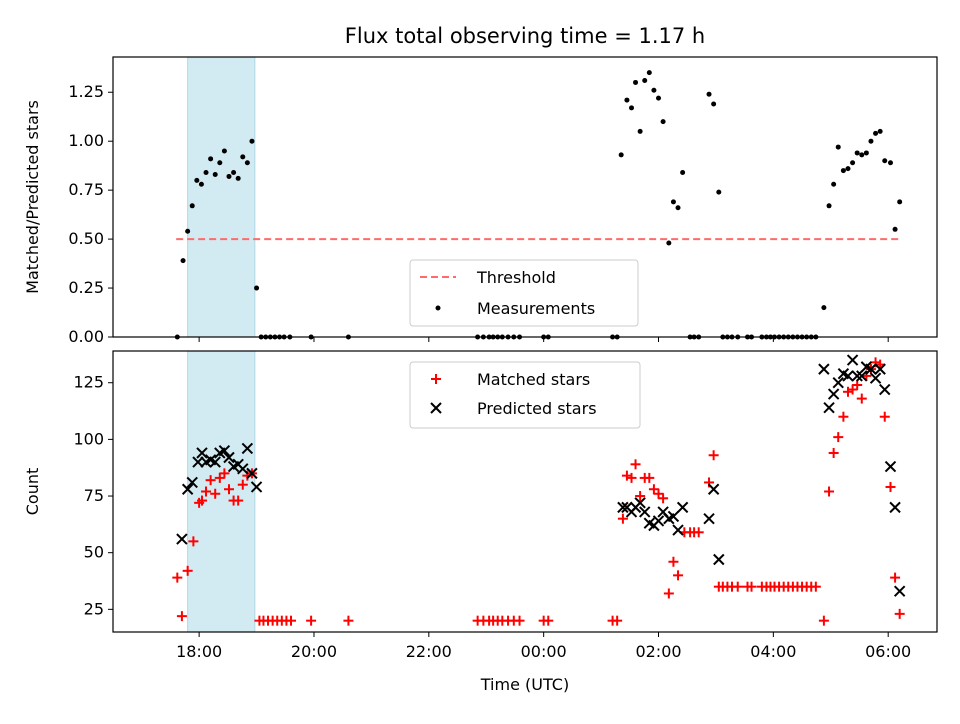 The image size is (960, 724). I want to click on top-shaded-region, so click(221, 197).